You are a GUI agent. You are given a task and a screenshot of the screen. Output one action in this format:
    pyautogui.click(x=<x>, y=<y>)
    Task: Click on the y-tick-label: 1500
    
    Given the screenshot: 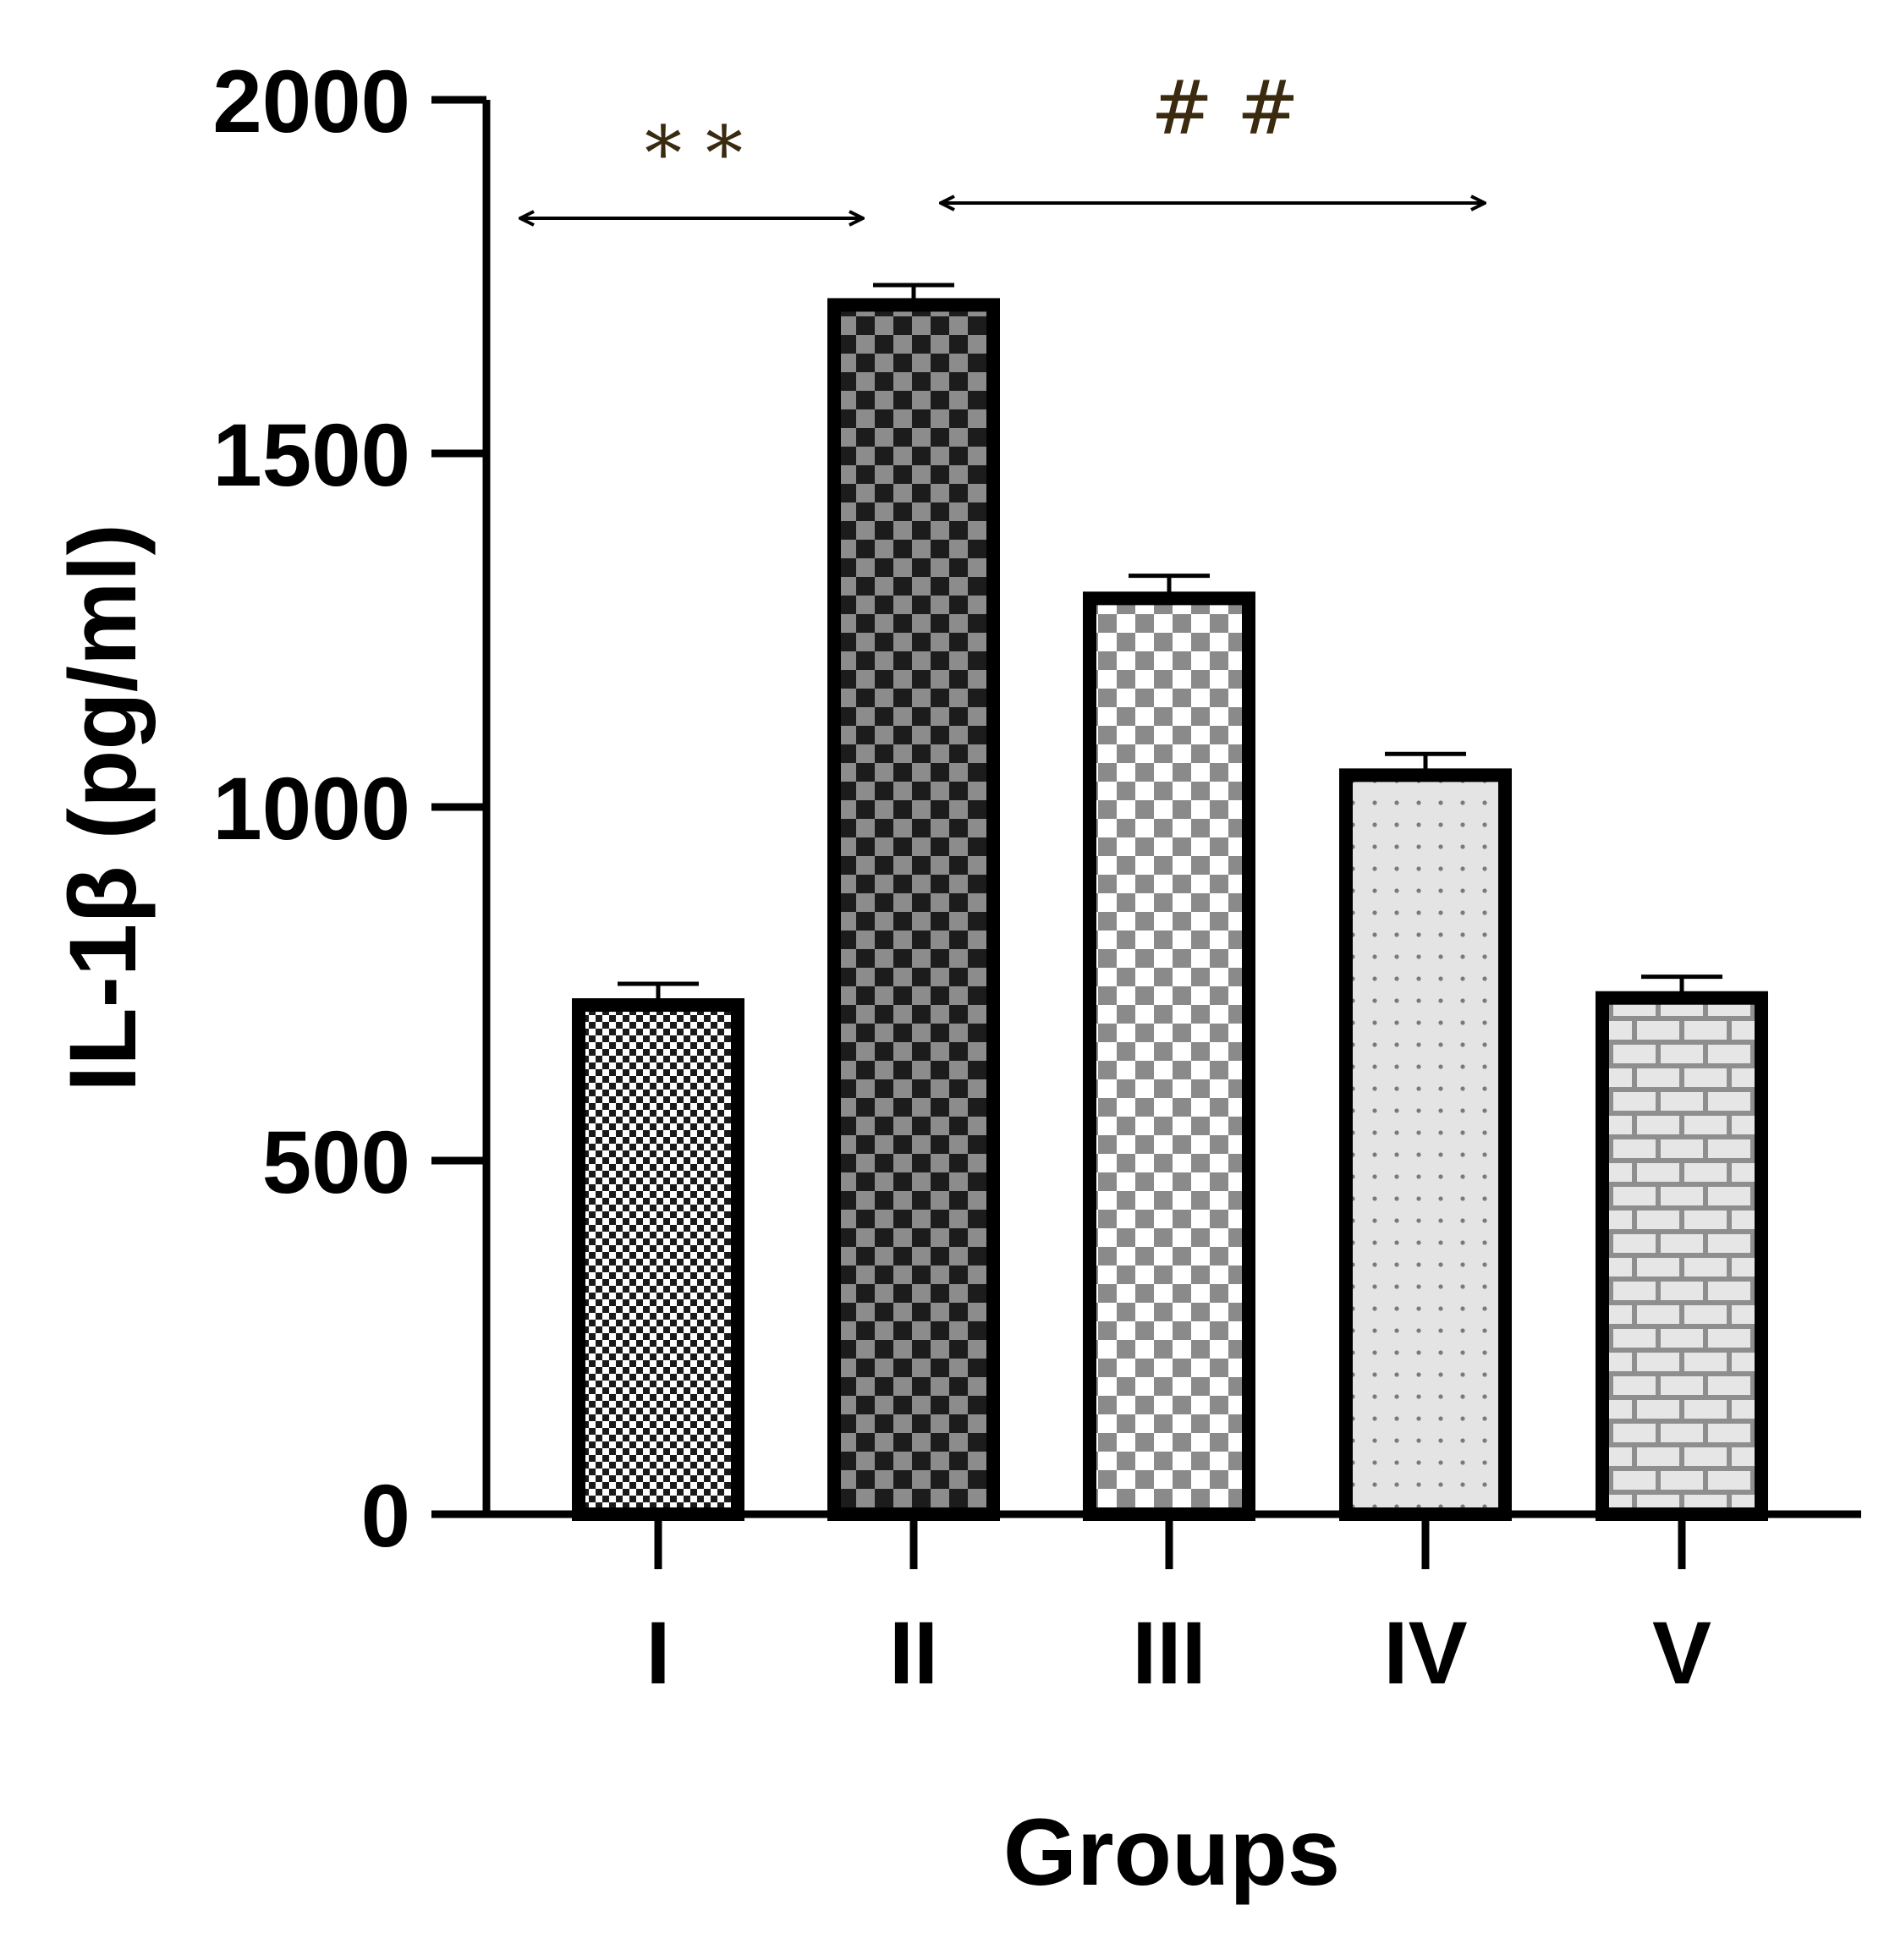 What is the action you would take?
    pyautogui.click(x=311, y=455)
    